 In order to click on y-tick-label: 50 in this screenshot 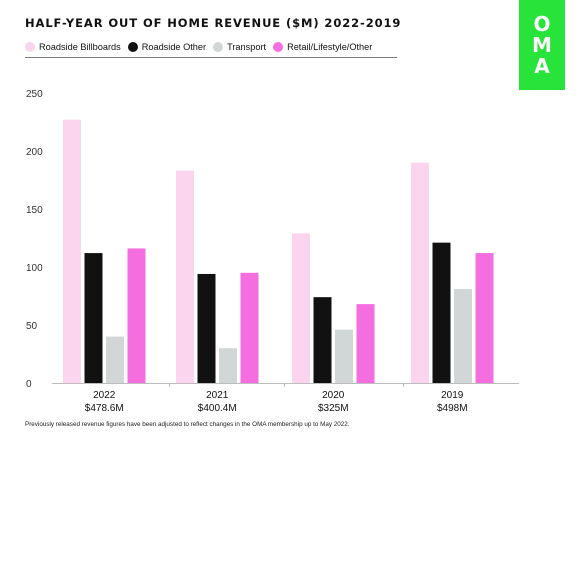, I will do `click(32, 326)`.